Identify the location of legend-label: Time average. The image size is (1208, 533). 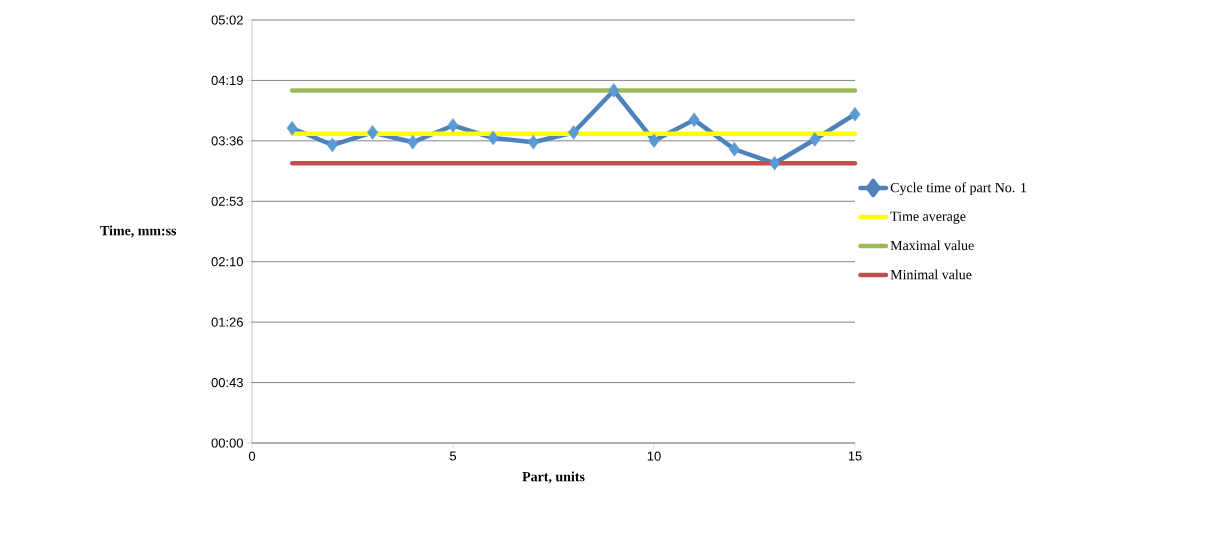
(928, 217).